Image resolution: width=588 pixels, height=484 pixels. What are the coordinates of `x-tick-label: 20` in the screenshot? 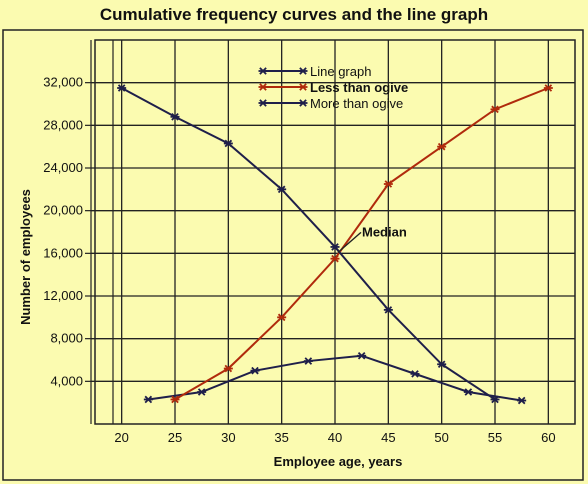 It's located at (121, 437).